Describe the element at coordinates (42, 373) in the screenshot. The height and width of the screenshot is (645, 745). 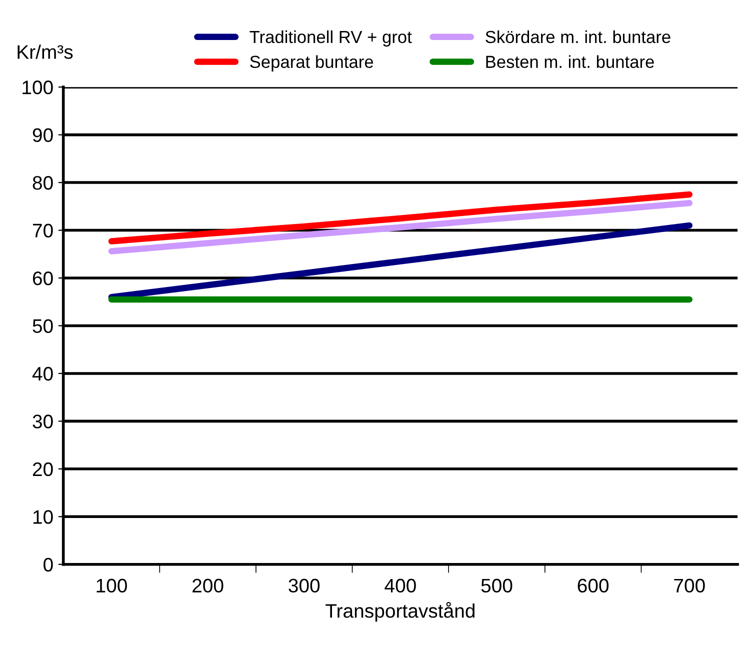
I see `y-tick-label: 40` at that location.